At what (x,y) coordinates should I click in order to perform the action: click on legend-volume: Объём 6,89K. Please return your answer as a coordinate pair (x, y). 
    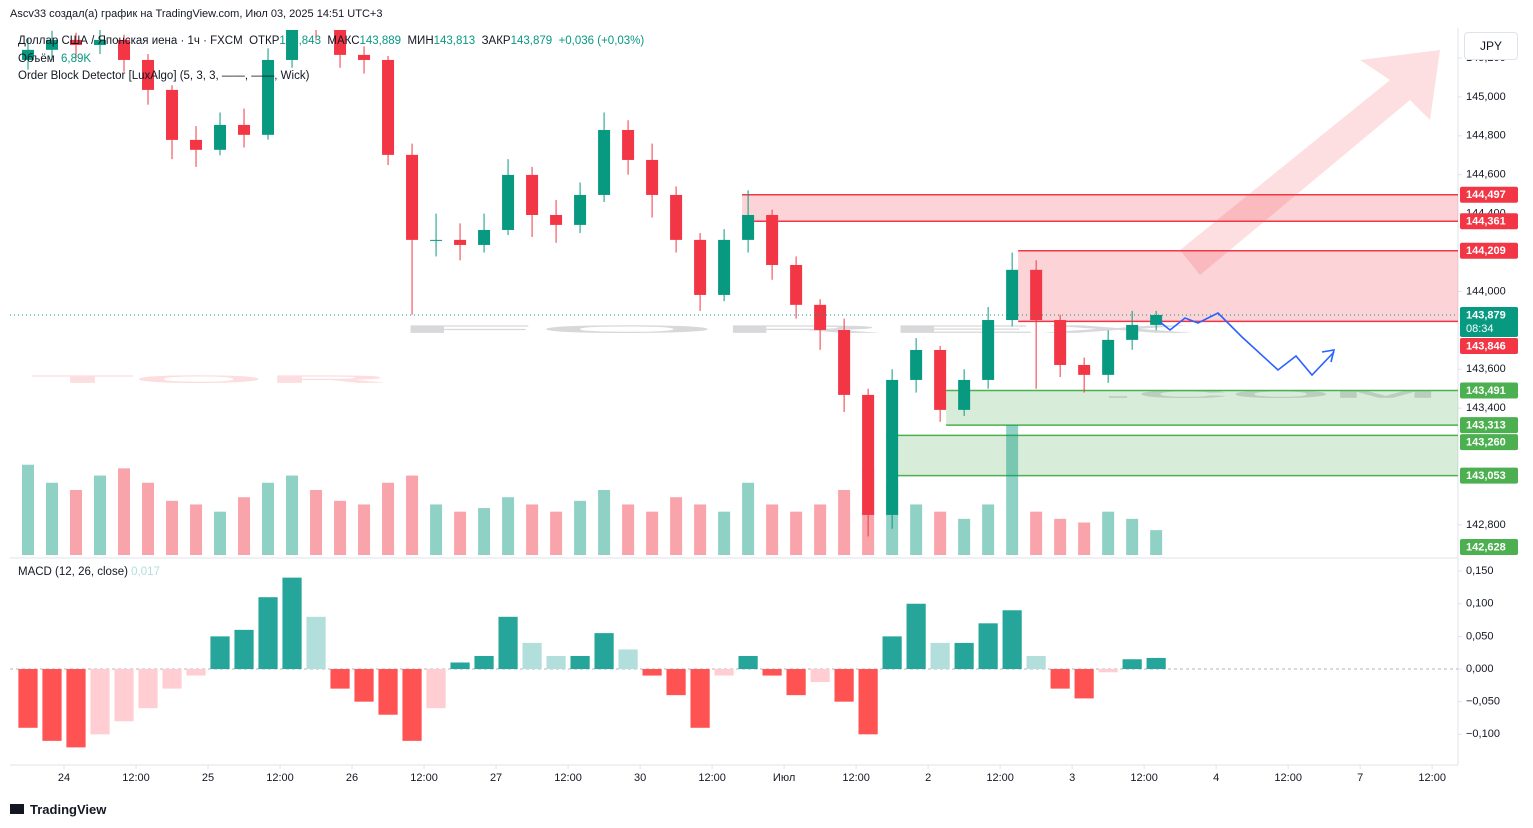
    Looking at the image, I should click on (54, 59).